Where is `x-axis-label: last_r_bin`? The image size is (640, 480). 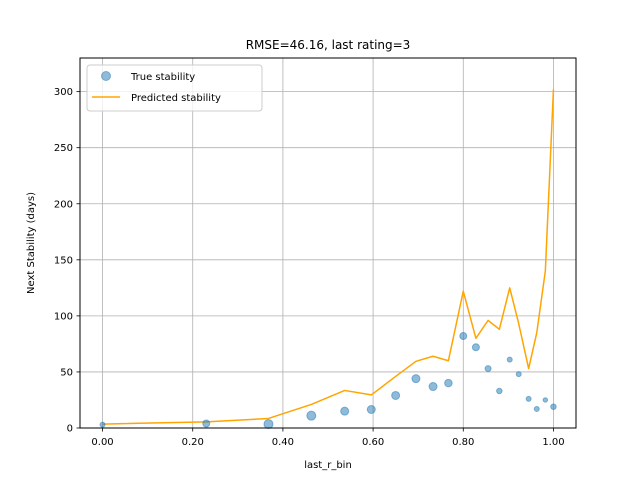 x-axis-label: last_r_bin is located at coordinates (328, 465).